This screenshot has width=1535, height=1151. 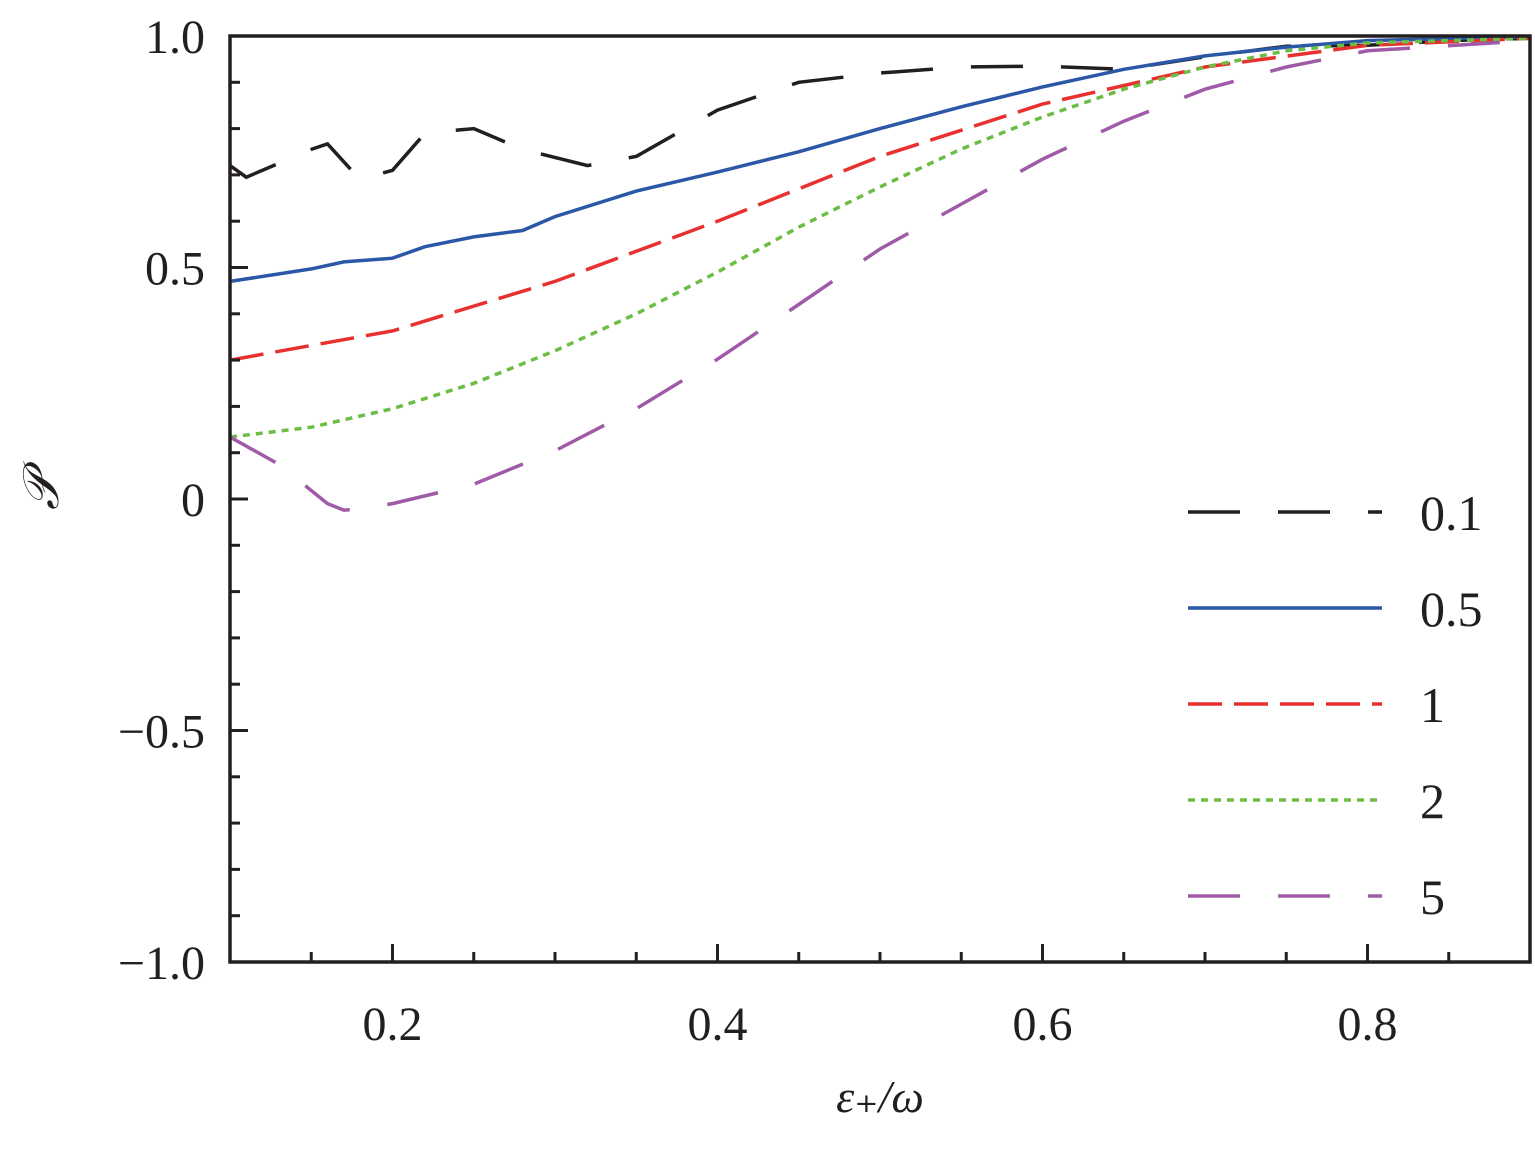 What do you see at coordinates (880, 109) in the screenshot?
I see `series-line-0.1` at bounding box center [880, 109].